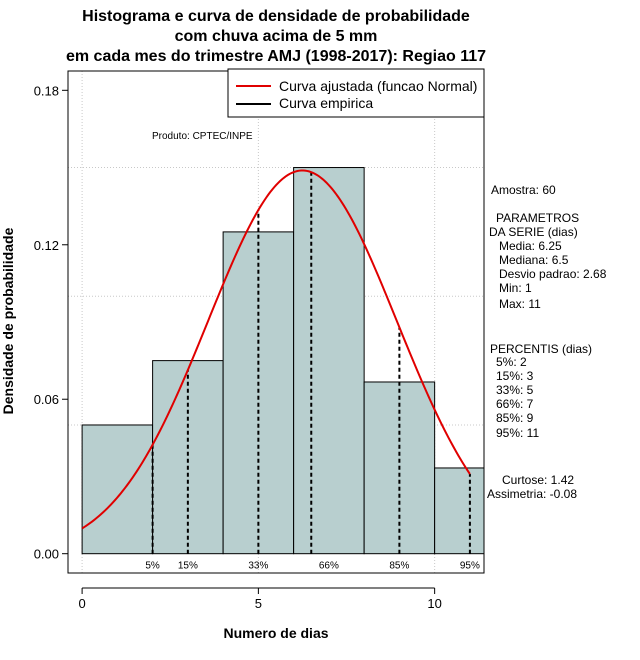 The image size is (640, 660). I want to click on legend-box, so click(356, 93).